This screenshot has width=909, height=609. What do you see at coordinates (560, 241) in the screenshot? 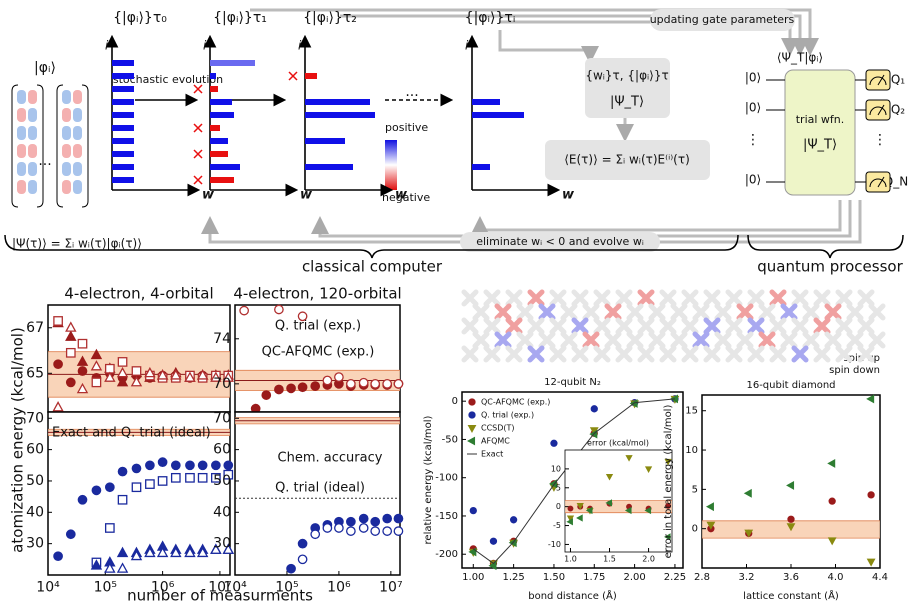
I see `eliminate-label: eliminate wᵢ < 0 and evolve wᵢ` at bounding box center [560, 241].